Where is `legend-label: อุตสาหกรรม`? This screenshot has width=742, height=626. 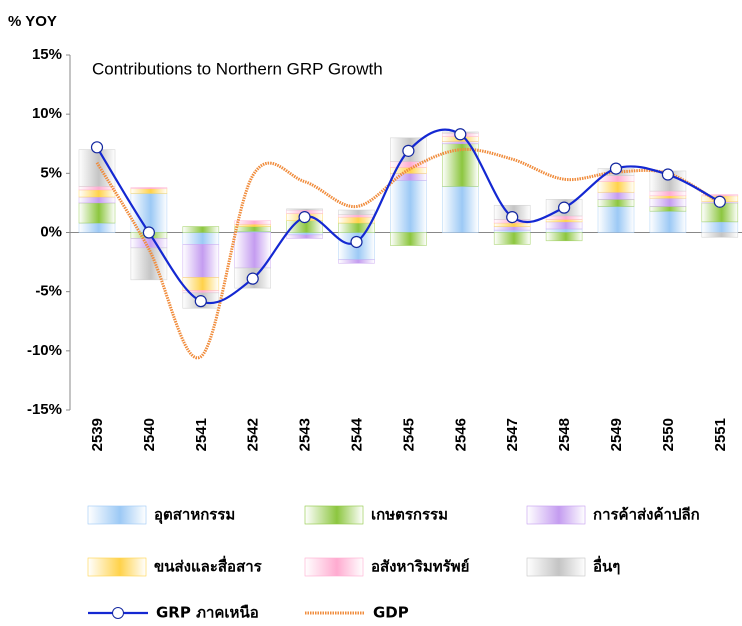 legend-label: อุตสาหกรรม is located at coordinates (194, 515).